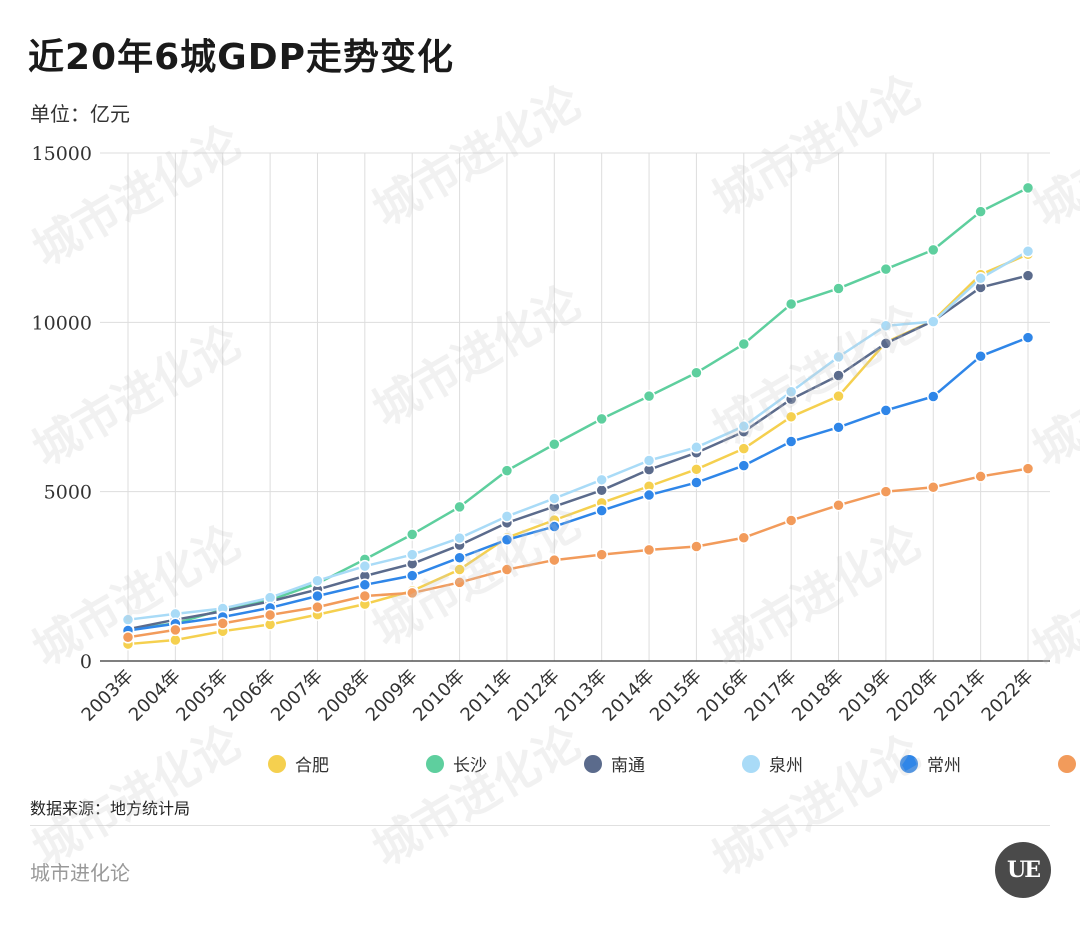 Image resolution: width=1080 pixels, height=926 pixels. What do you see at coordinates (80, 114) in the screenshot?
I see `unit-label: 单位：亿元` at bounding box center [80, 114].